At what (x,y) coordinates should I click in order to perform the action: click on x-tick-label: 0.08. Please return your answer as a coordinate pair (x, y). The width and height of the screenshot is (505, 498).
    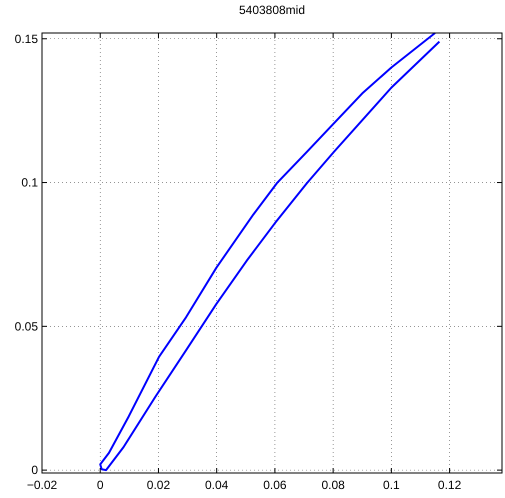
    Looking at the image, I should click on (333, 485).